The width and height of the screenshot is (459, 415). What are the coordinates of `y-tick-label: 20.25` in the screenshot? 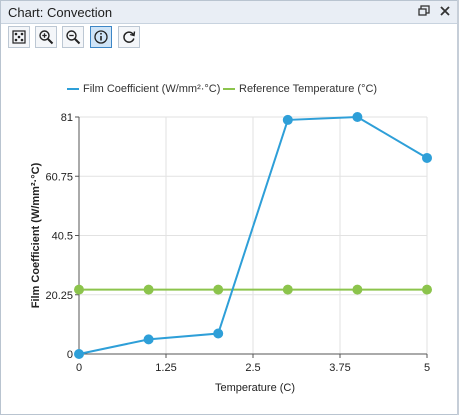 It's located at (59, 296).